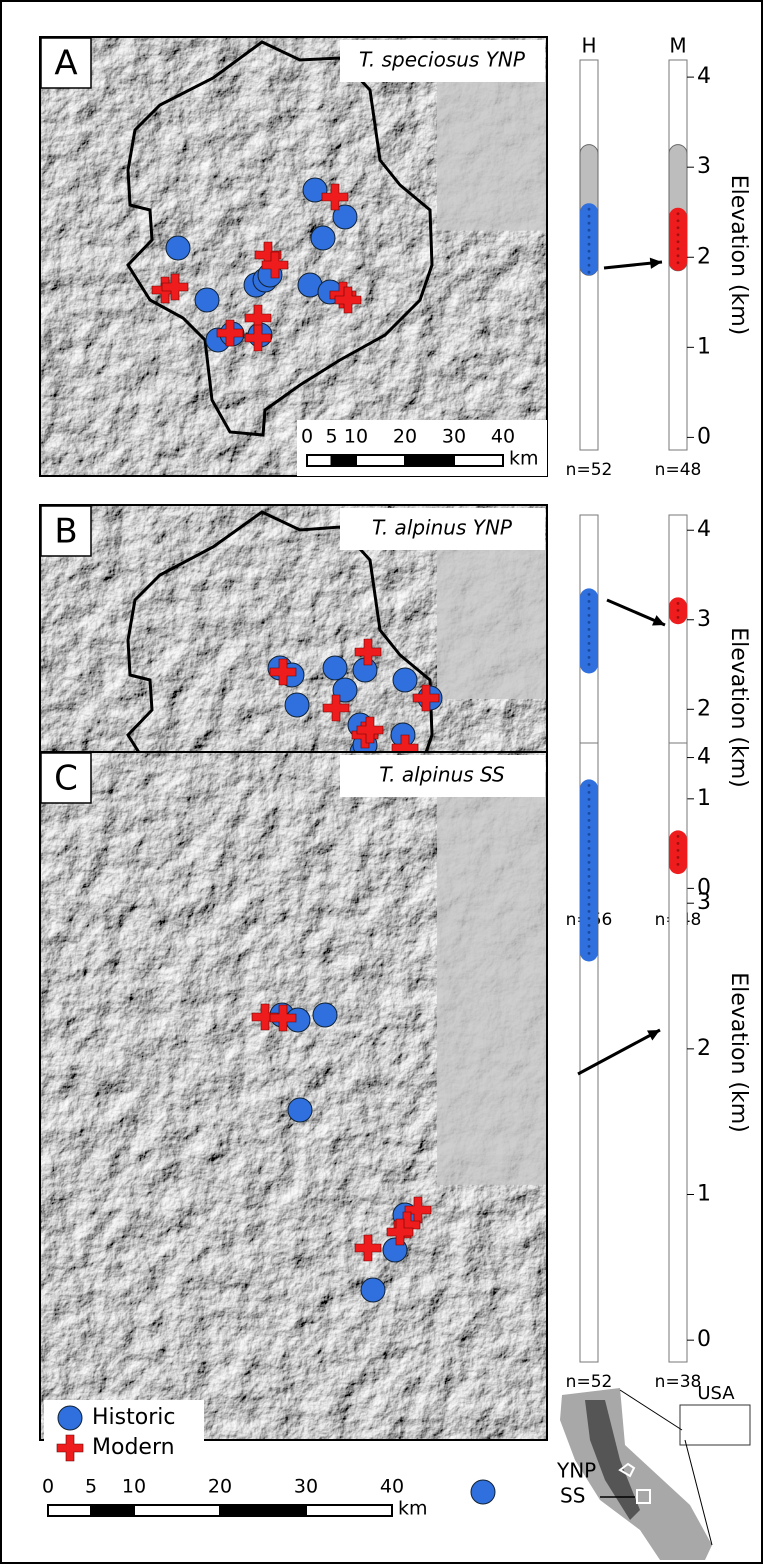 This screenshot has height=1568, width=763. Describe the element at coordinates (65, 64) in the screenshot. I see `panel-label: A` at that location.